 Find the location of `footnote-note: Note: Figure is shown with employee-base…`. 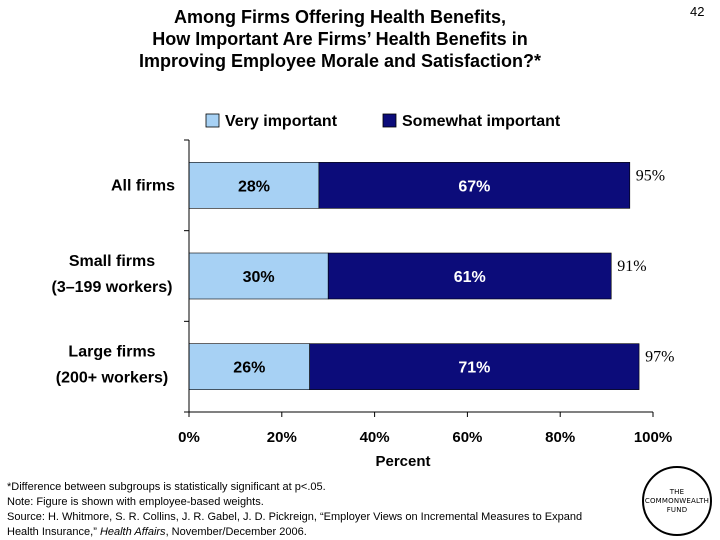

footnote-note: Note: Figure is shown with employee-base… is located at coordinates (135, 502).